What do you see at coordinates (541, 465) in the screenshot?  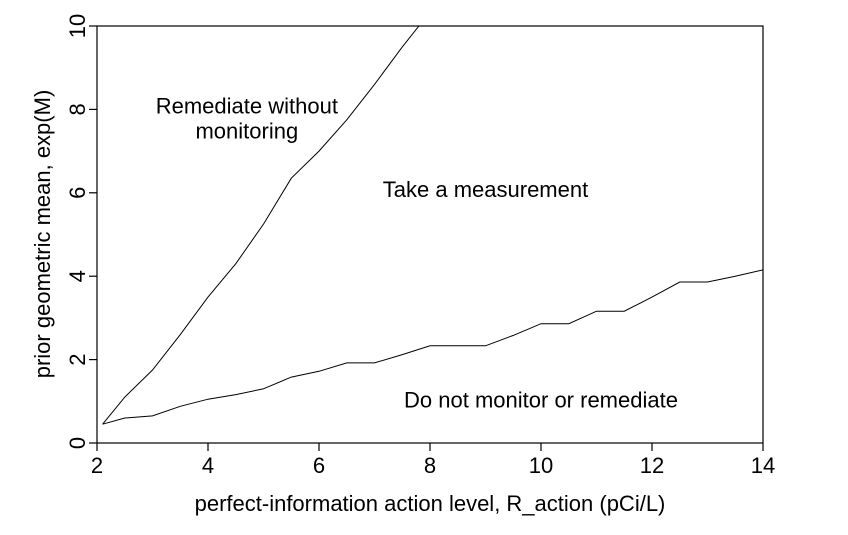 I see `x-tick-label: 10` at bounding box center [541, 465].